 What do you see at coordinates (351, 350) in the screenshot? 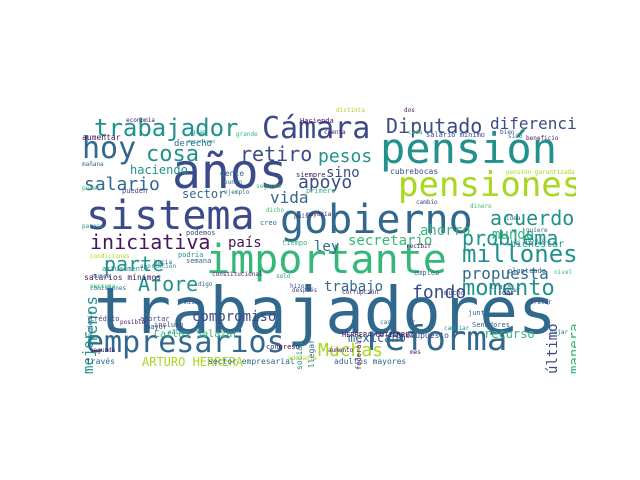
I see `word-muchas: Muchas` at bounding box center [351, 350].